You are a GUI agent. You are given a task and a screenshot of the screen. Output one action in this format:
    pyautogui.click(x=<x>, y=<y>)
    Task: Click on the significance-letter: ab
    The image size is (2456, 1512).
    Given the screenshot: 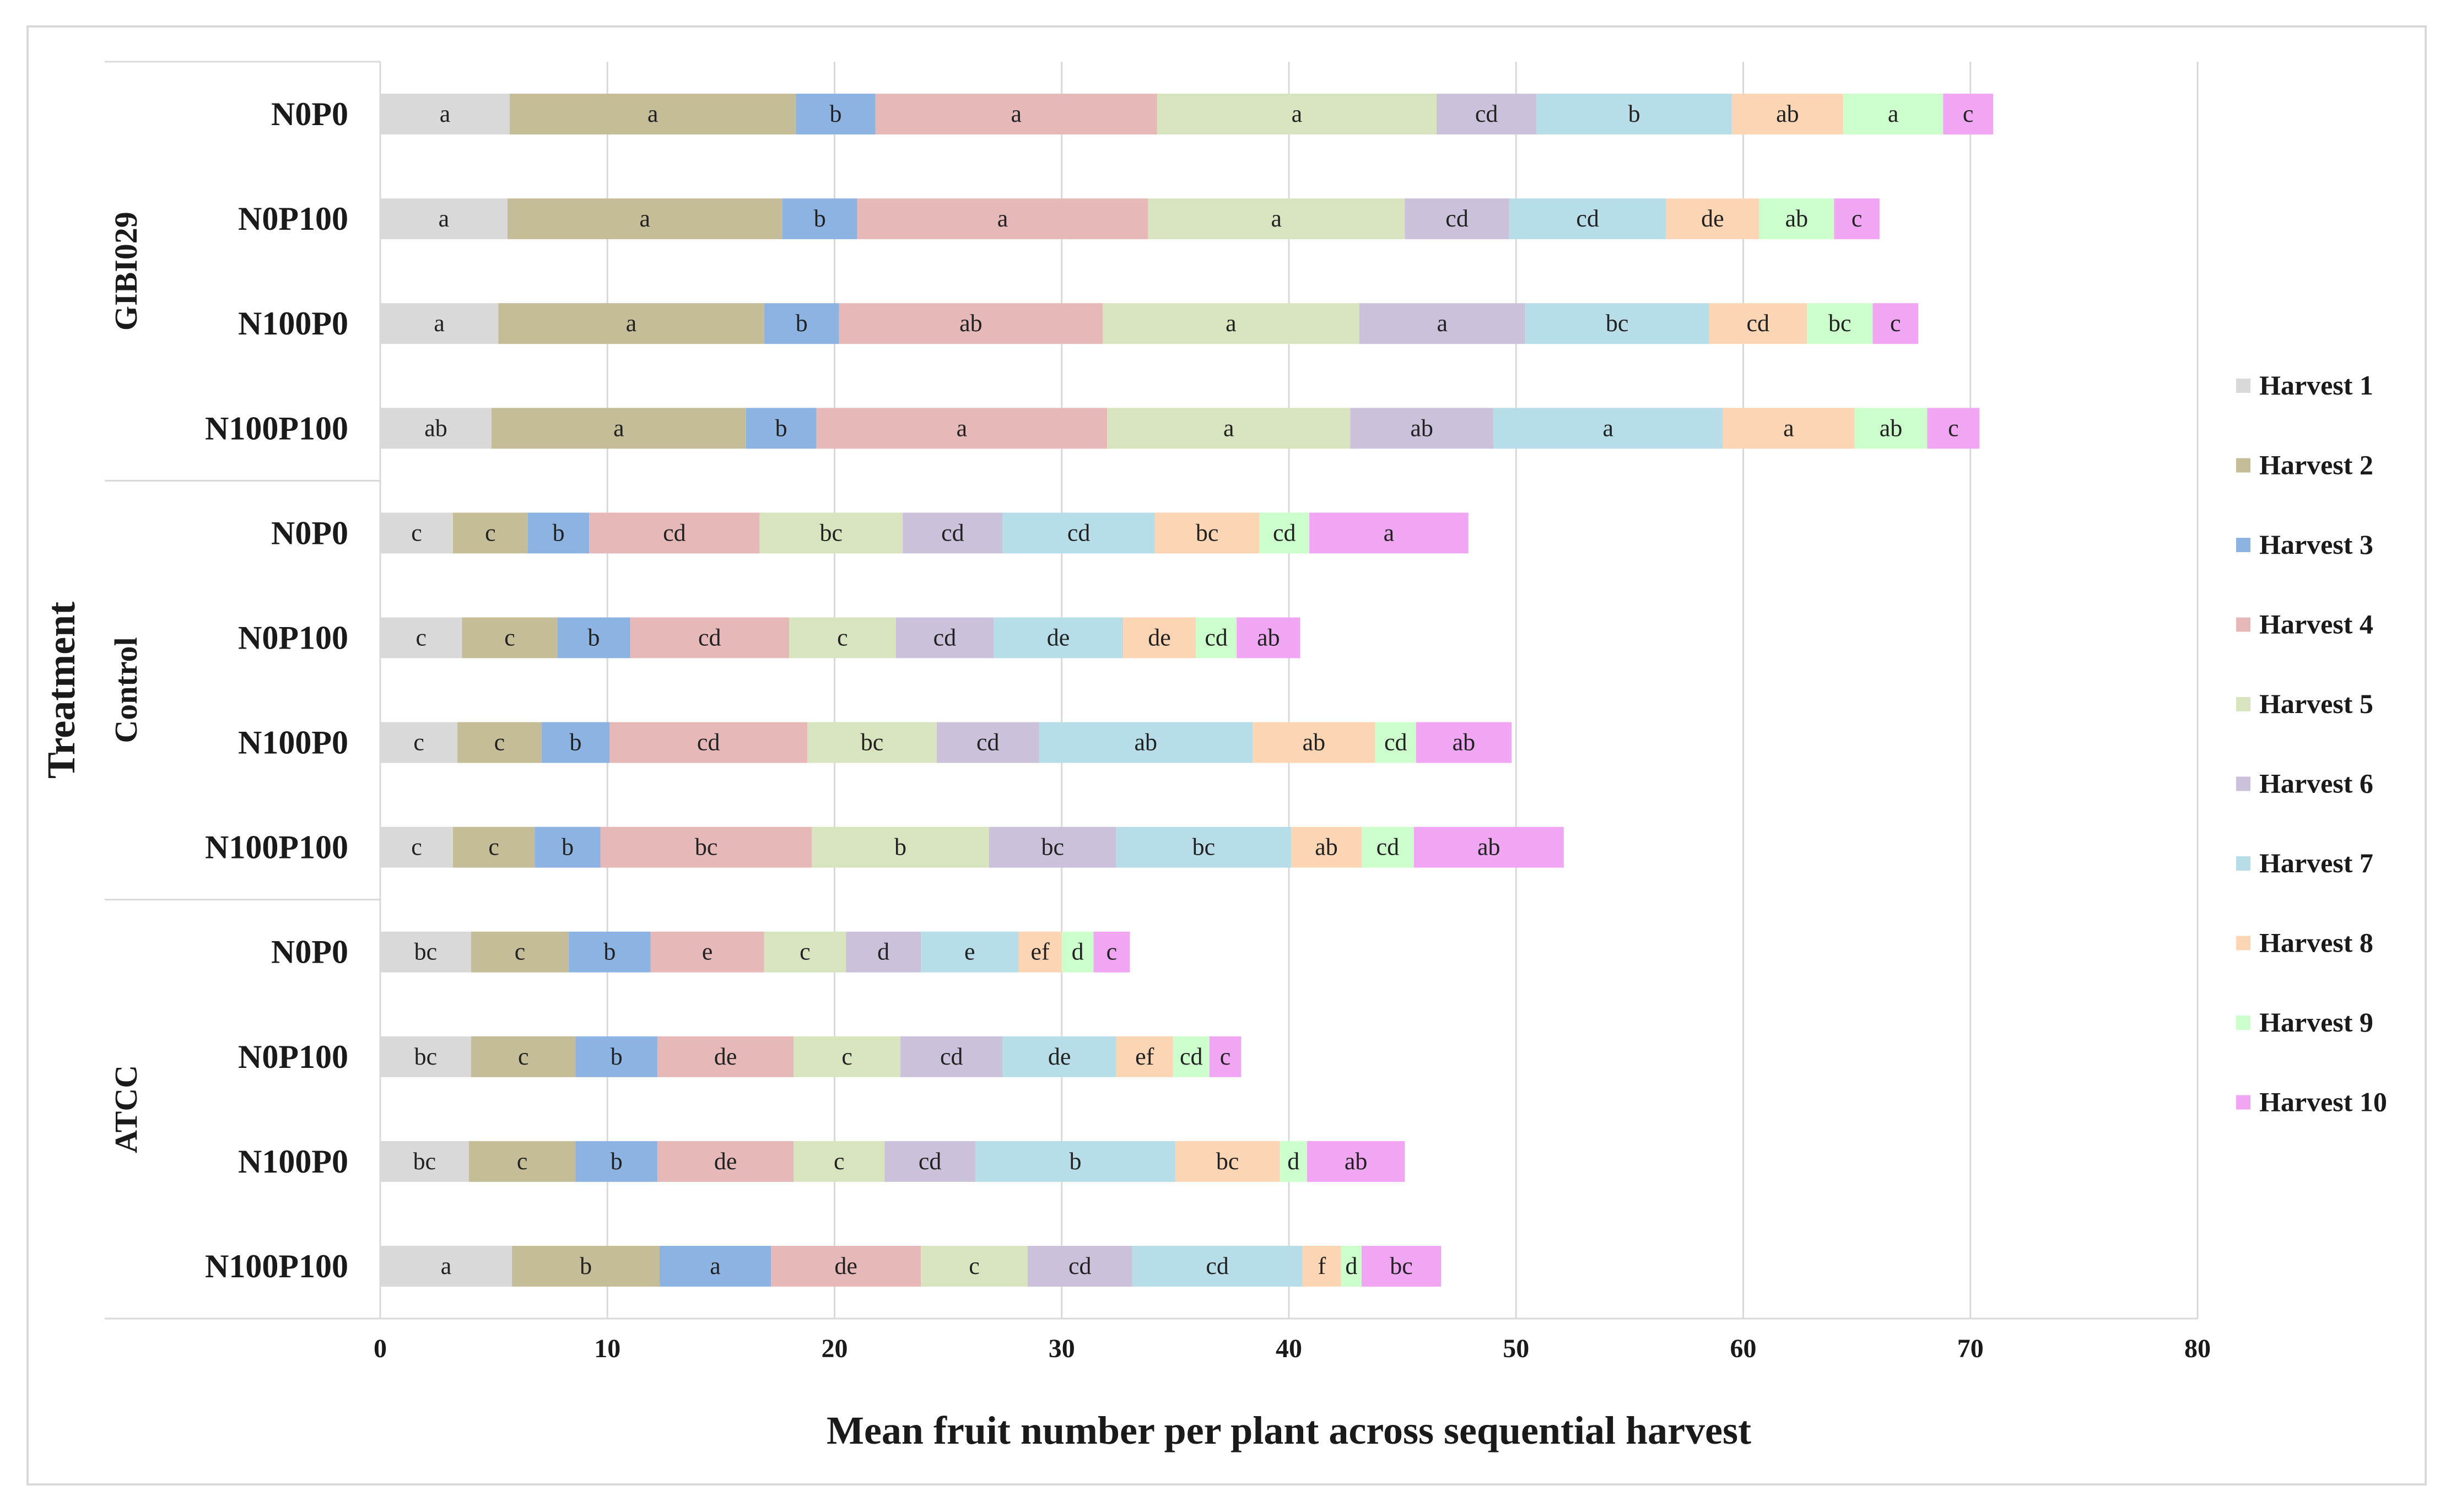 What is the action you would take?
    pyautogui.click(x=1464, y=742)
    